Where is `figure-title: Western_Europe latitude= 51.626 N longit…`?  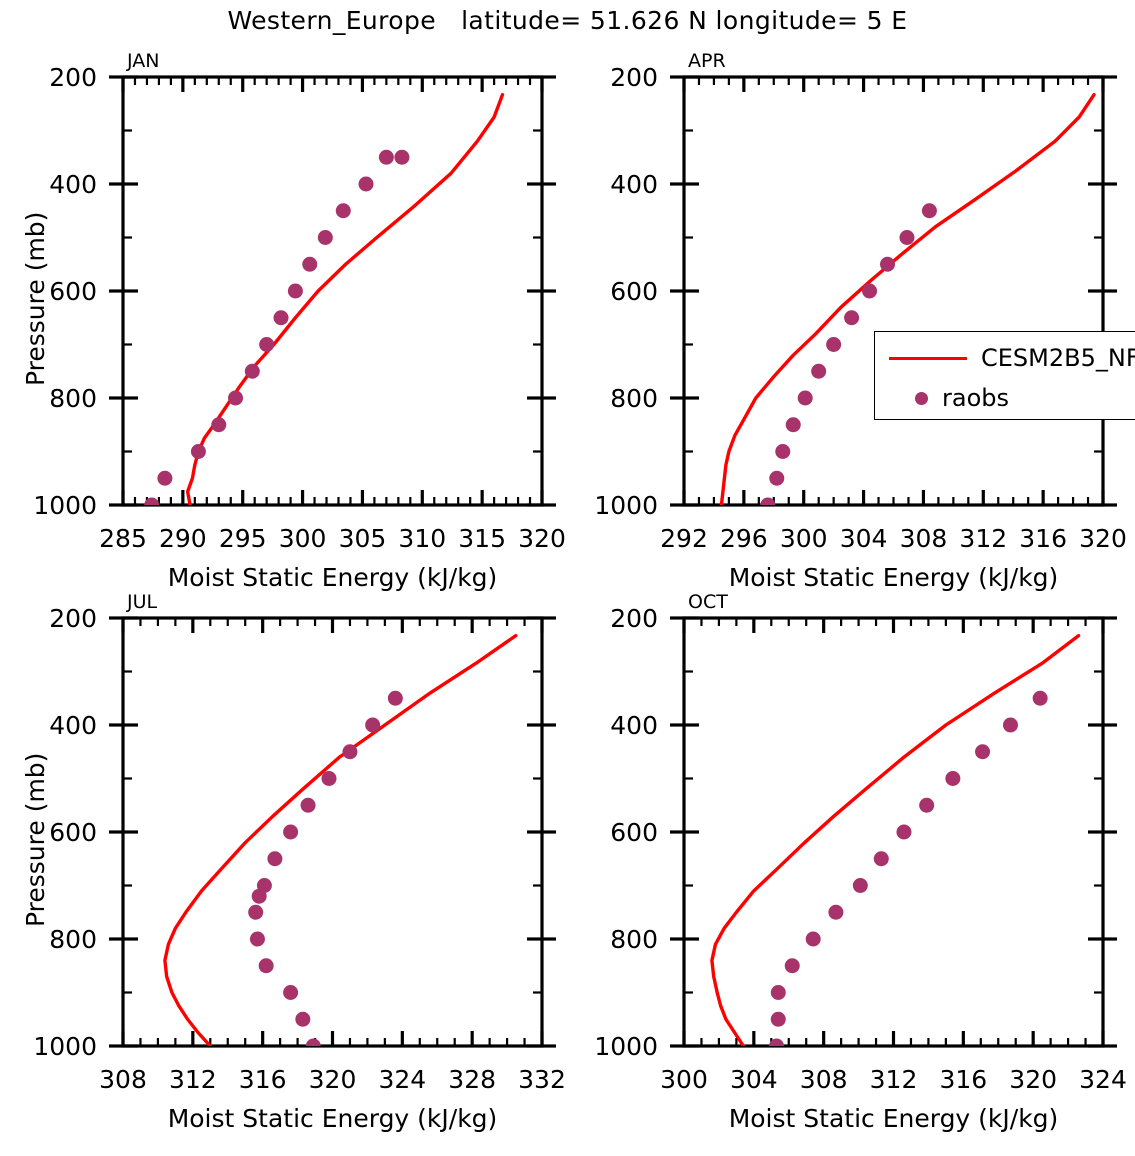
figure-title: Western_Europe latitude= 51.626 N longit… is located at coordinates (567, 20).